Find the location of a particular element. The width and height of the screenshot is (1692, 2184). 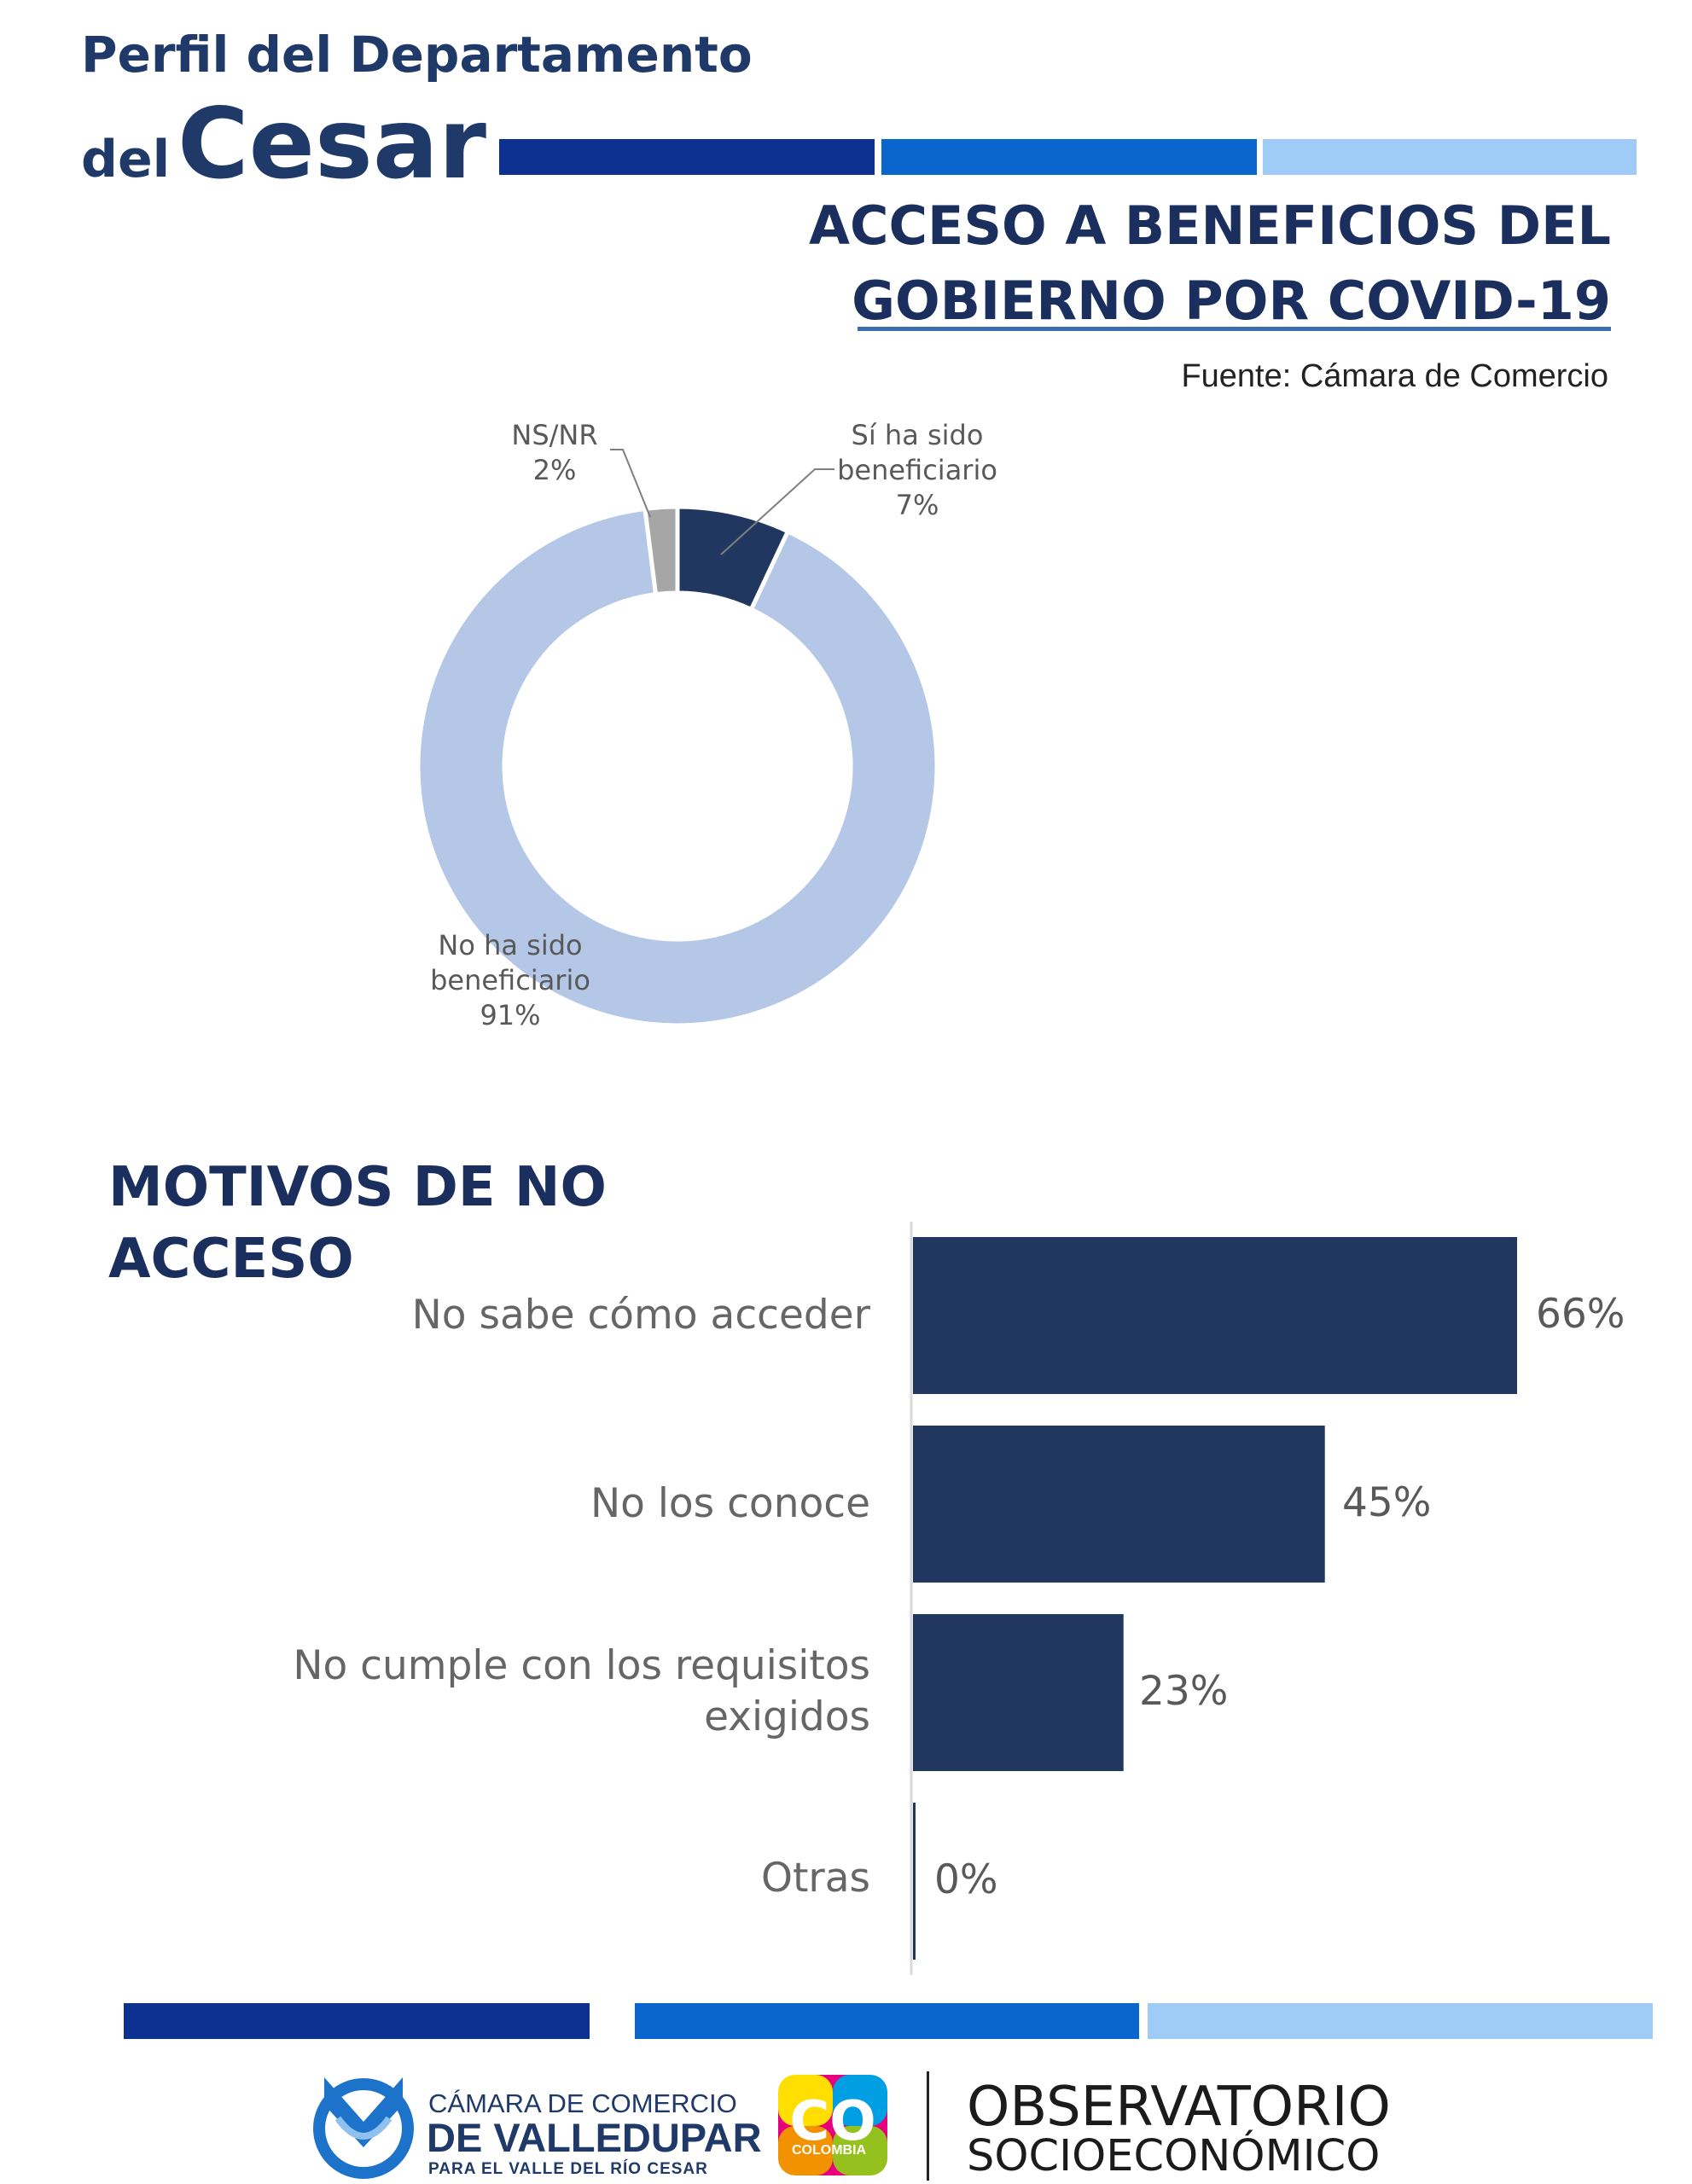

footer-co-text: COLOMBIA is located at coordinates (829, 2151).